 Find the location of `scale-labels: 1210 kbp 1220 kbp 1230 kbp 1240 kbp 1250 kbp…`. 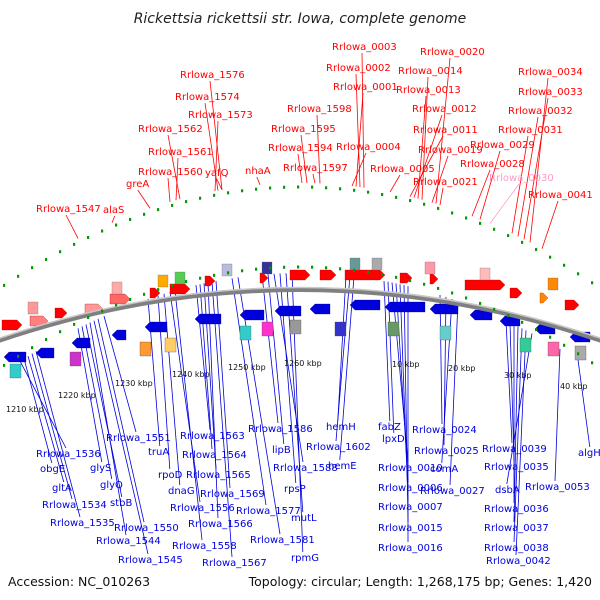

scale-labels: 1210 kbp 1220 kbp 1230 kbp 1240 kbp 1250 kbp… is located at coordinates (297, 386).